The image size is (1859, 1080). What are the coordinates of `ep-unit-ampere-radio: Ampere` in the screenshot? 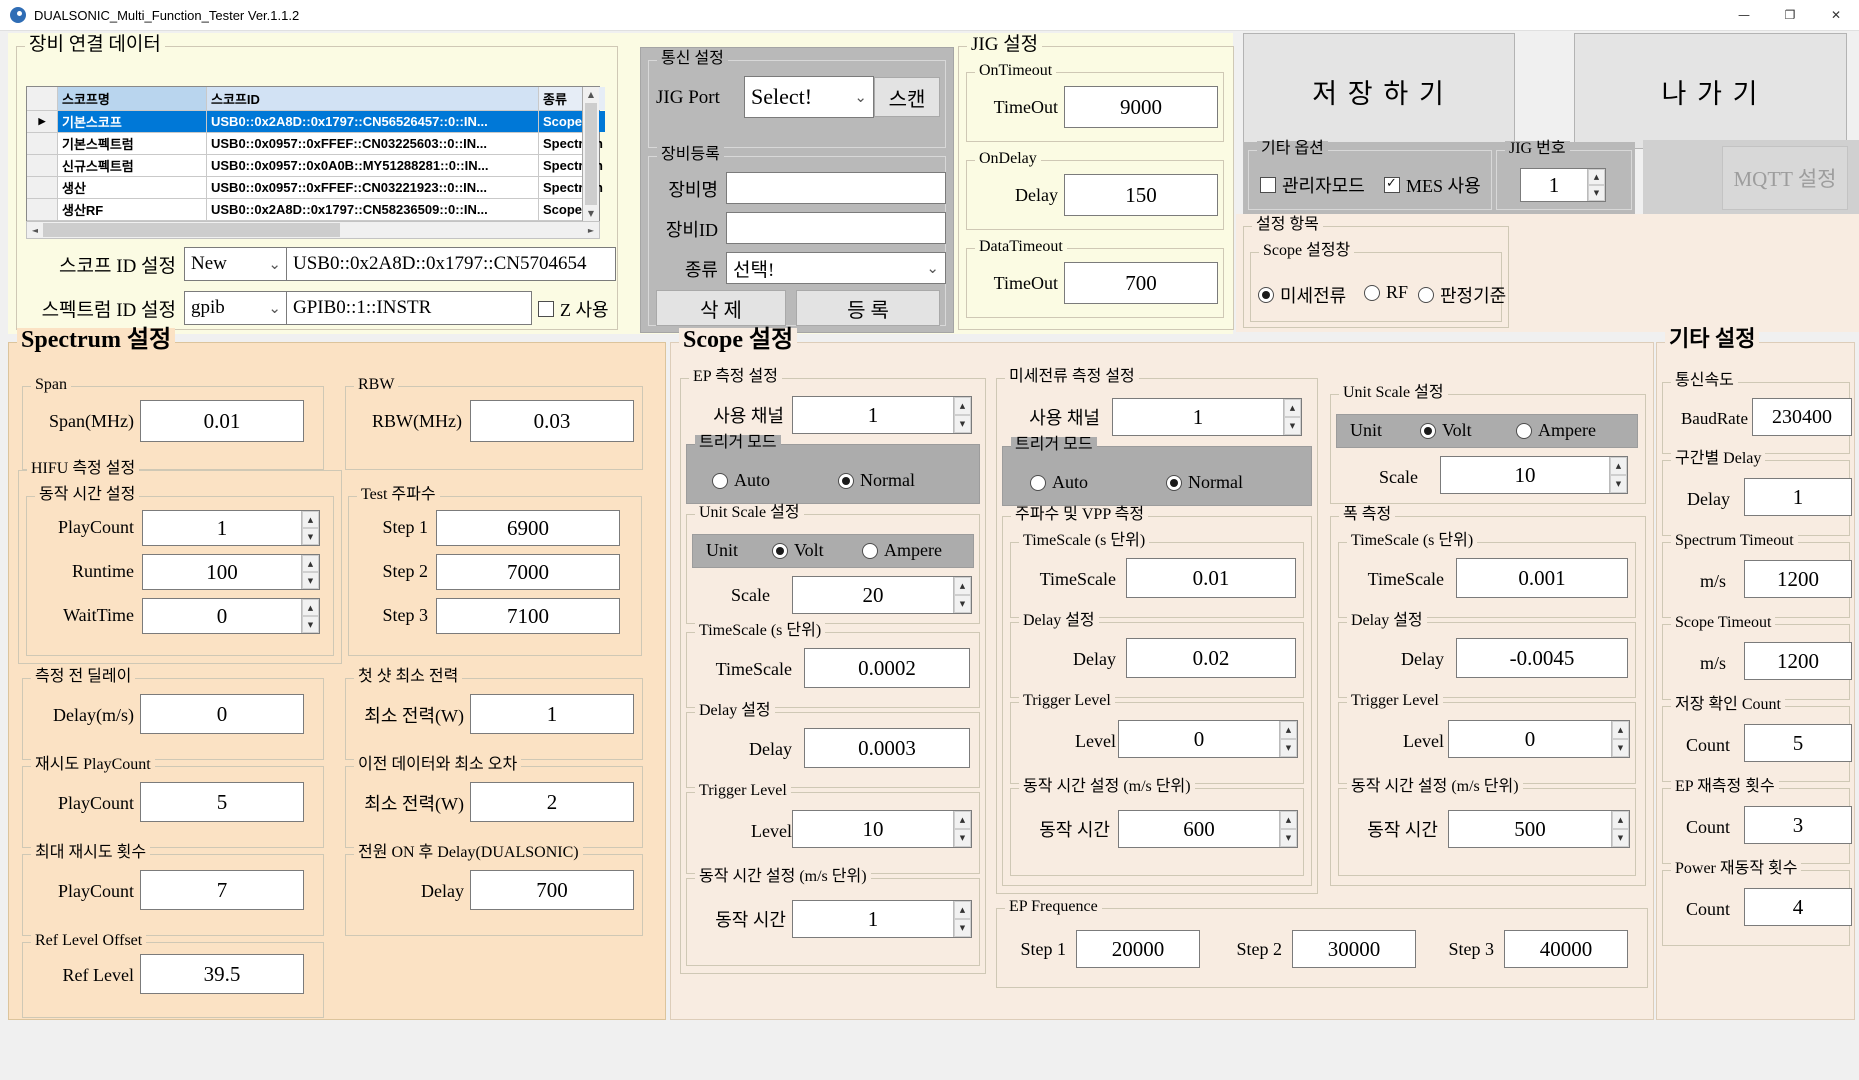 It's located at (902, 550).